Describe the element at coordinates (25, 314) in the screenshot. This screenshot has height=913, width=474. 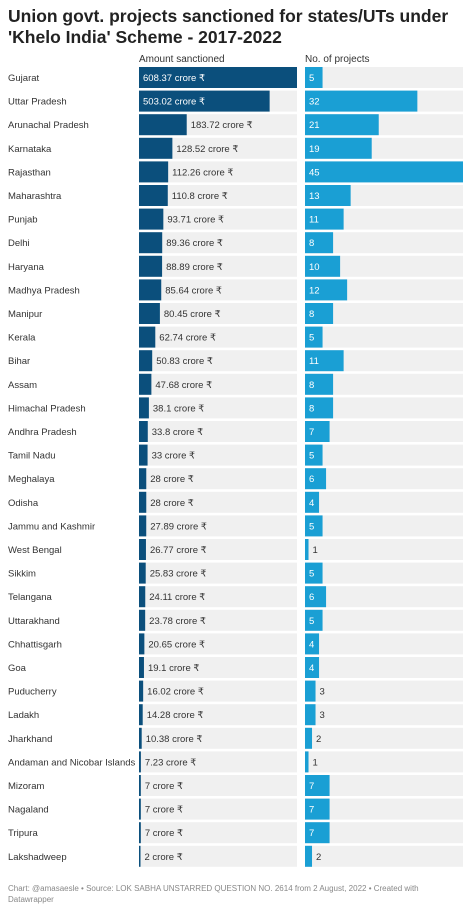
I see `row-label: Manipur` at that location.